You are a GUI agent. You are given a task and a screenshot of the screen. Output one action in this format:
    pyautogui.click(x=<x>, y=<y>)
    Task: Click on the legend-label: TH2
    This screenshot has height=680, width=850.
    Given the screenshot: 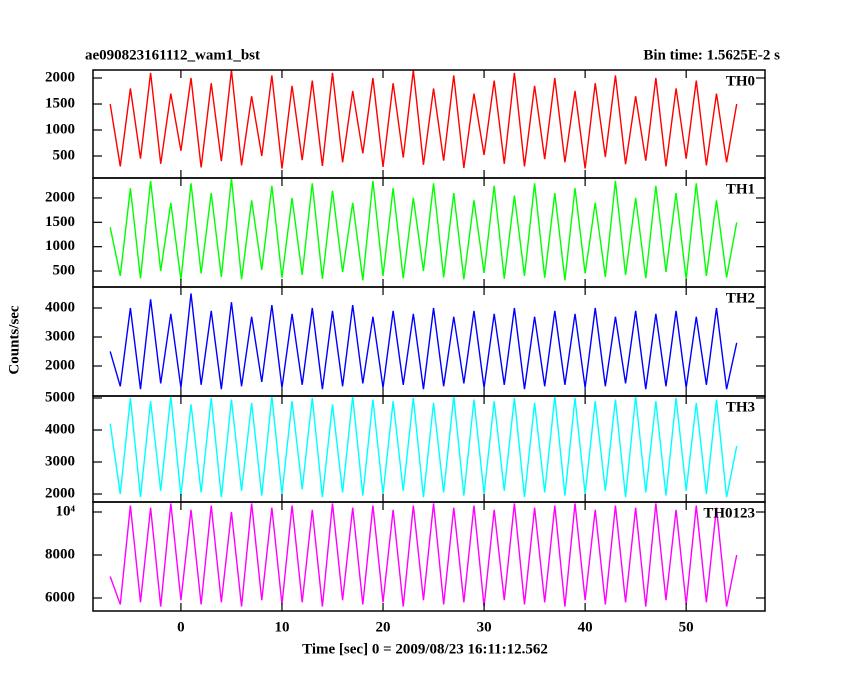 What is the action you would take?
    pyautogui.click(x=740, y=298)
    